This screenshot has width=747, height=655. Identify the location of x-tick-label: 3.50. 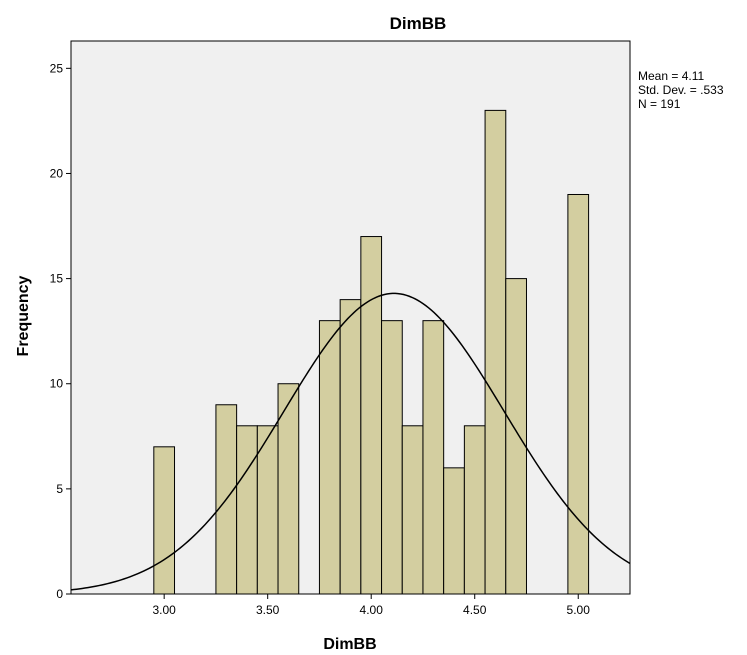
(268, 610).